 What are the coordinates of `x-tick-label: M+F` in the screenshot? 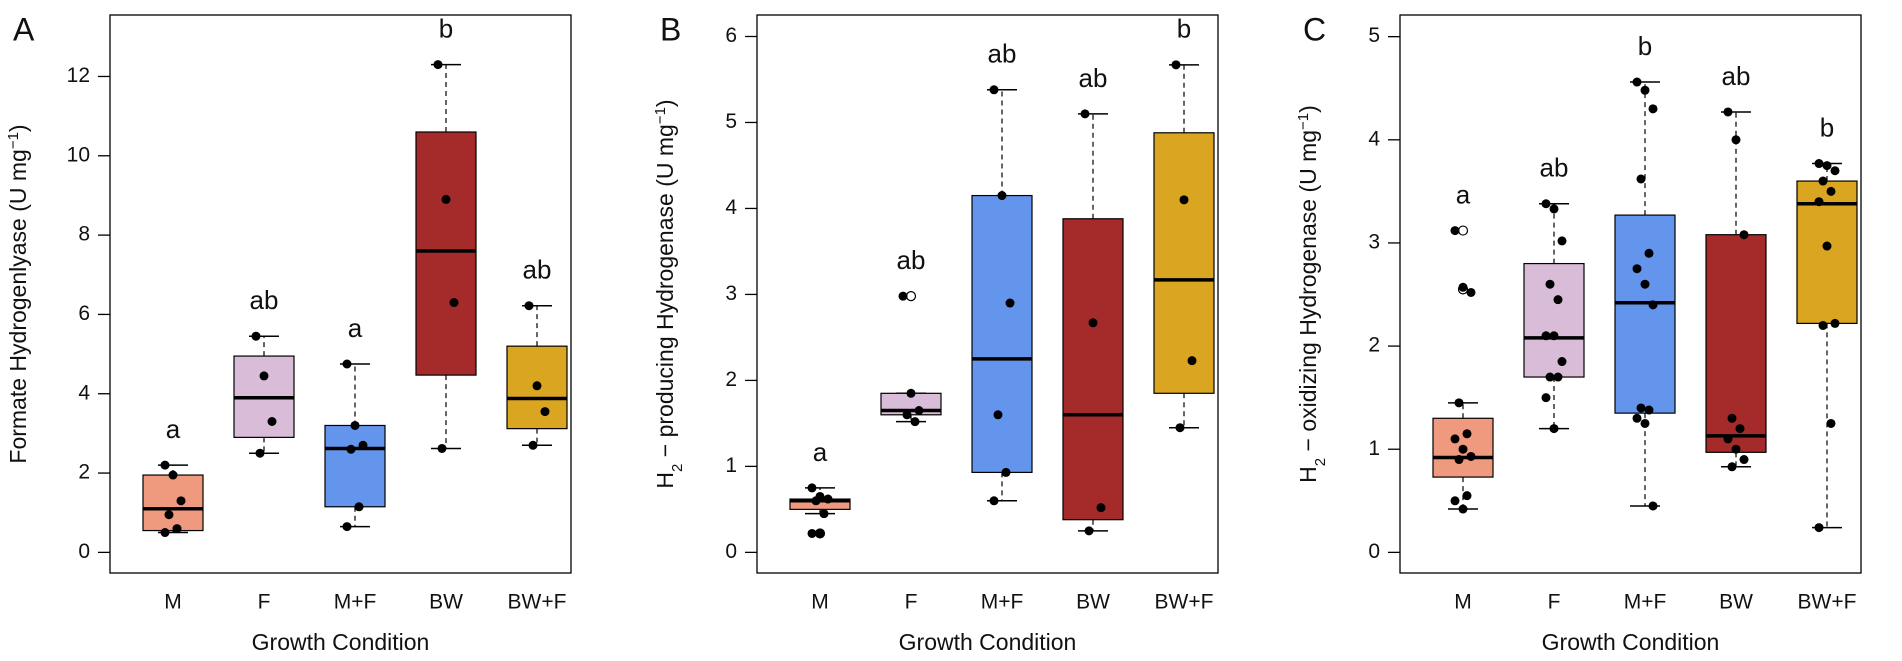 It's located at (1002, 602).